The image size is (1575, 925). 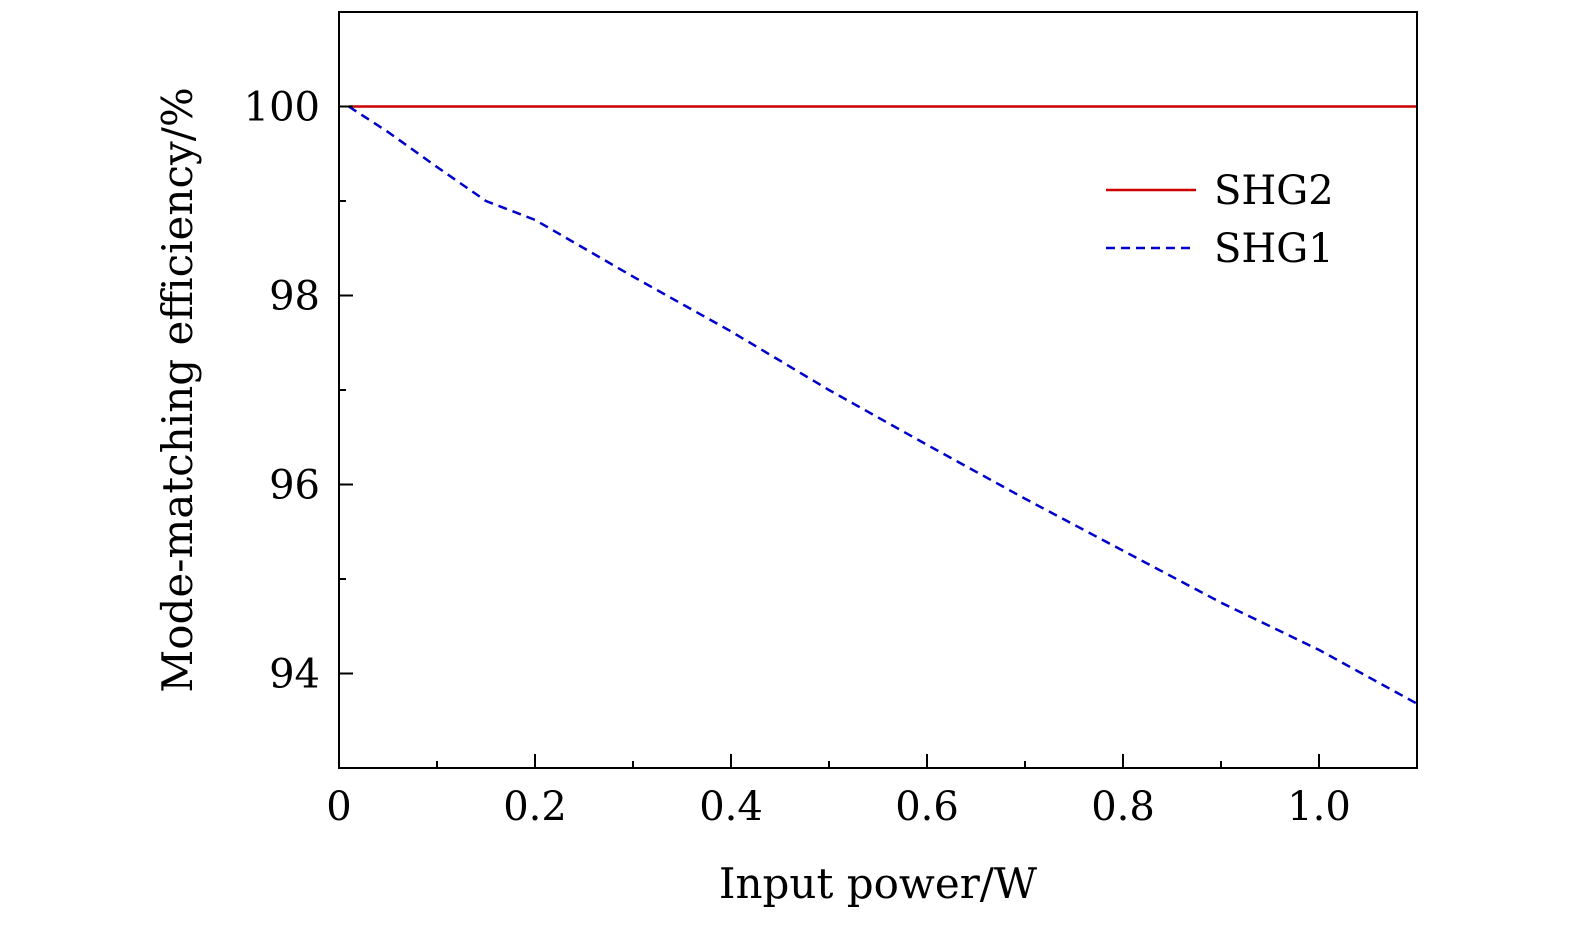 I want to click on legend-label-shg1: SHG1, so click(x=1274, y=249).